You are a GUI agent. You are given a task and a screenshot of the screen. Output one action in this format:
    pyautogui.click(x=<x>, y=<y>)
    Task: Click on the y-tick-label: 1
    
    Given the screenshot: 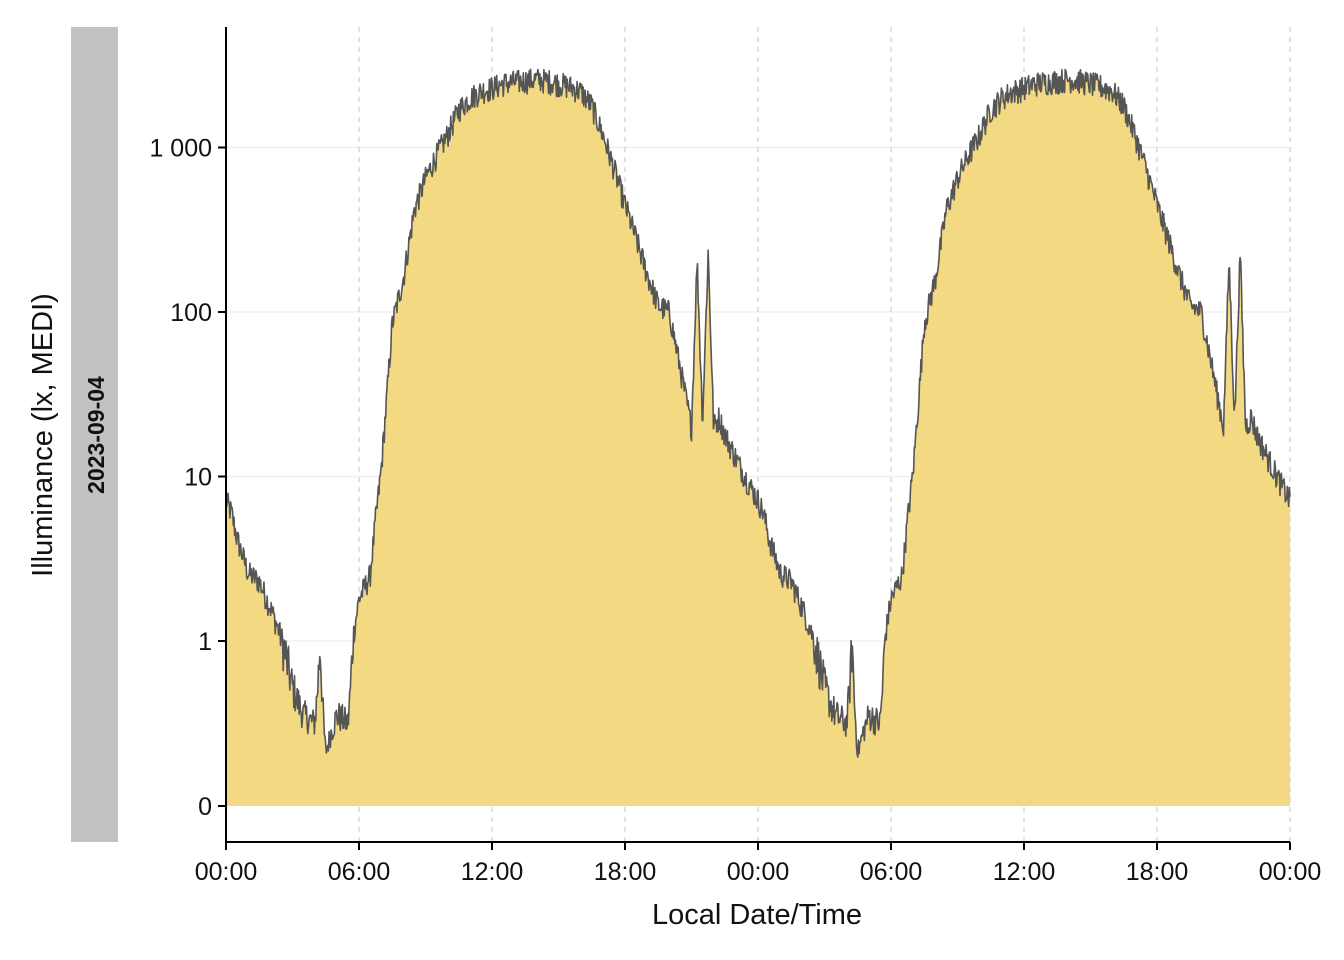 What is the action you would take?
    pyautogui.click(x=205, y=642)
    